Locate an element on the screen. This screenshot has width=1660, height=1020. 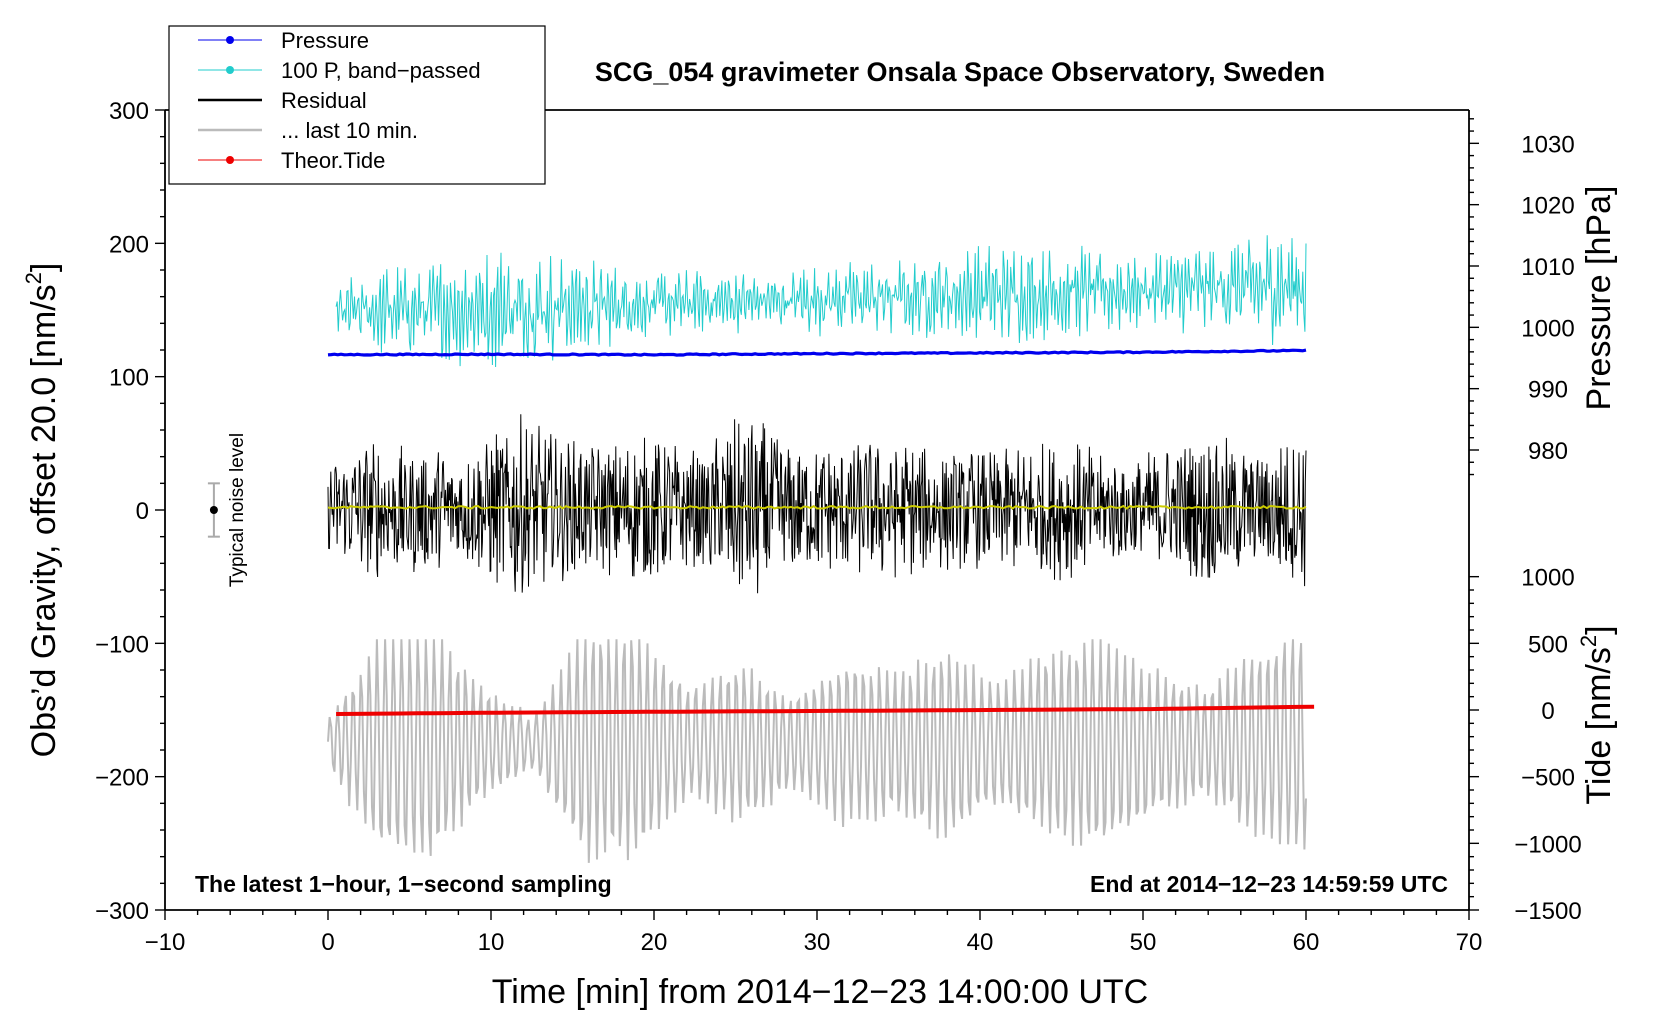
legend-label: ... last 10 min. is located at coordinates (349, 130).